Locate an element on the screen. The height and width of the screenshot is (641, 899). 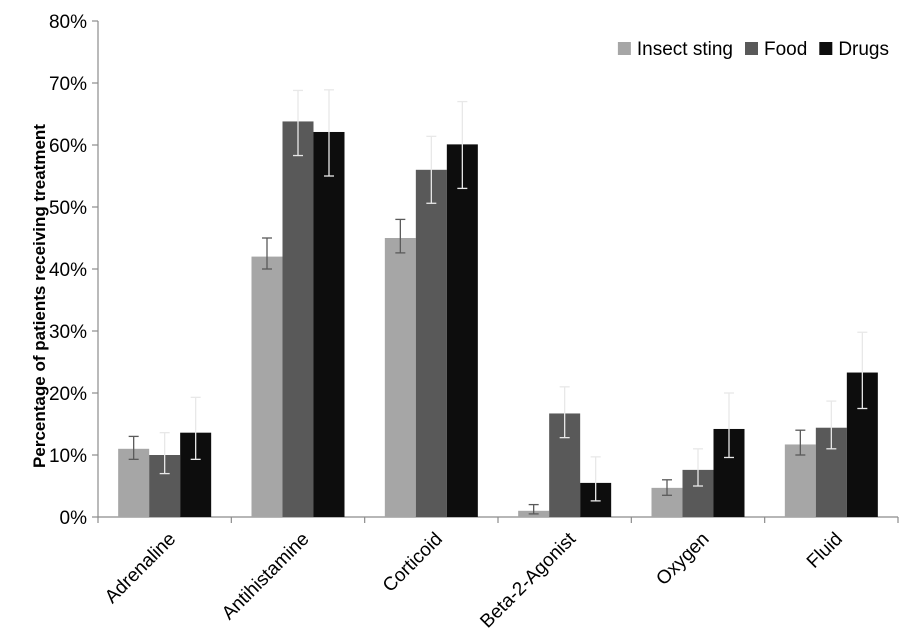
y-tick-label: 70% is located at coordinates (68, 84).